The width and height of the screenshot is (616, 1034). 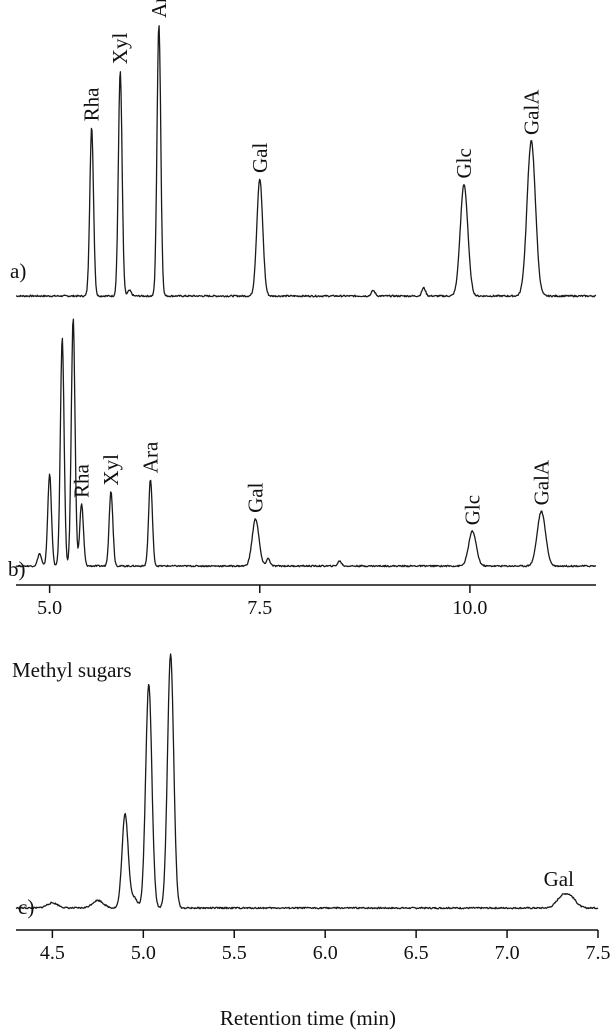 What do you see at coordinates (72, 670) in the screenshot?
I see `methyl-sugars-annotation: Methyl sugars` at bounding box center [72, 670].